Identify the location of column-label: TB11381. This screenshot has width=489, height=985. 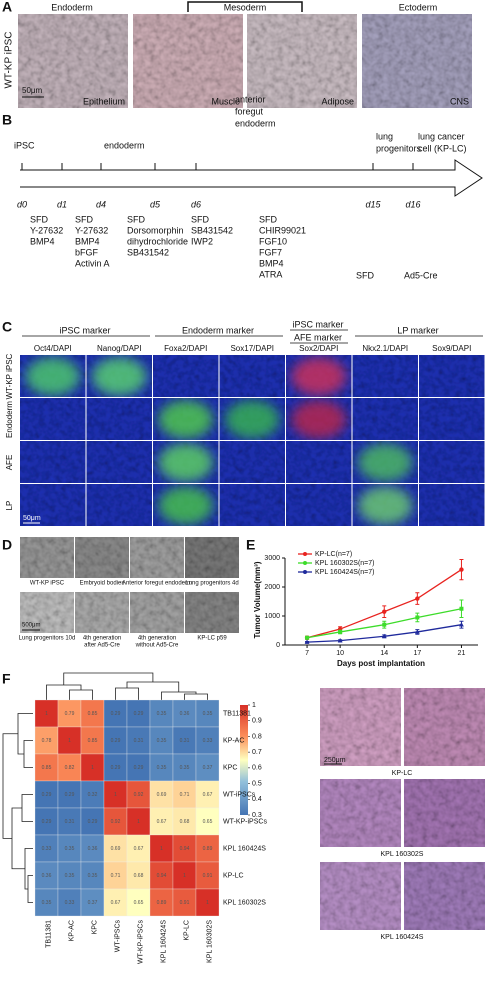
(48, 934).